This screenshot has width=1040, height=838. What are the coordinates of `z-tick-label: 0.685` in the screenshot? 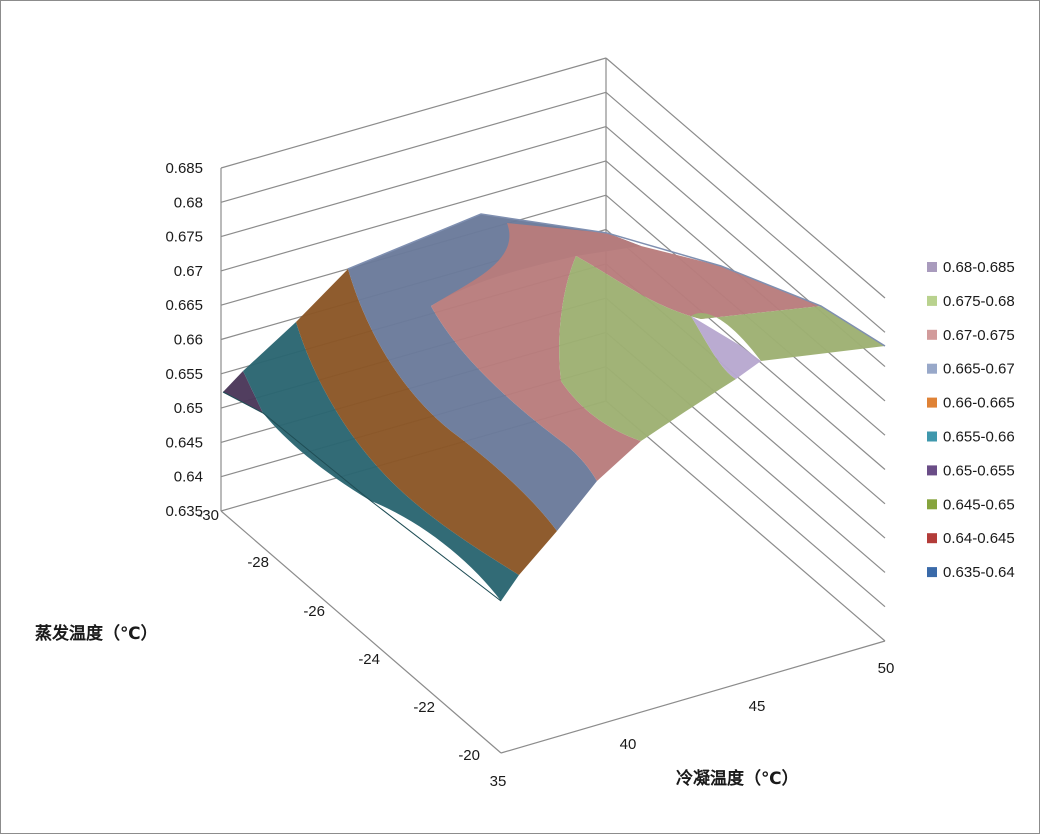 It's located at (184, 168).